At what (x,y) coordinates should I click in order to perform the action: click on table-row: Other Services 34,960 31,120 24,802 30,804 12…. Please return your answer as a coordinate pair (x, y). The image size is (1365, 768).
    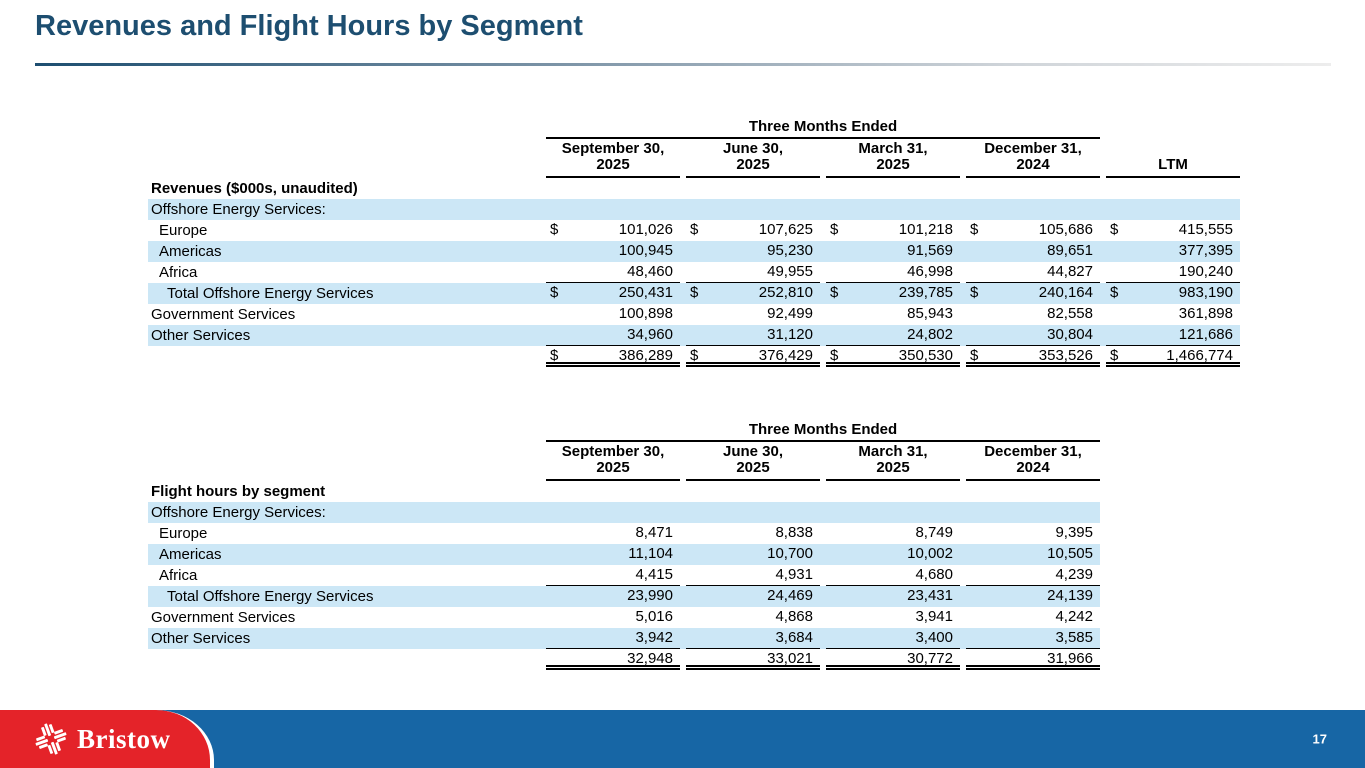
    Looking at the image, I should click on (694, 335).